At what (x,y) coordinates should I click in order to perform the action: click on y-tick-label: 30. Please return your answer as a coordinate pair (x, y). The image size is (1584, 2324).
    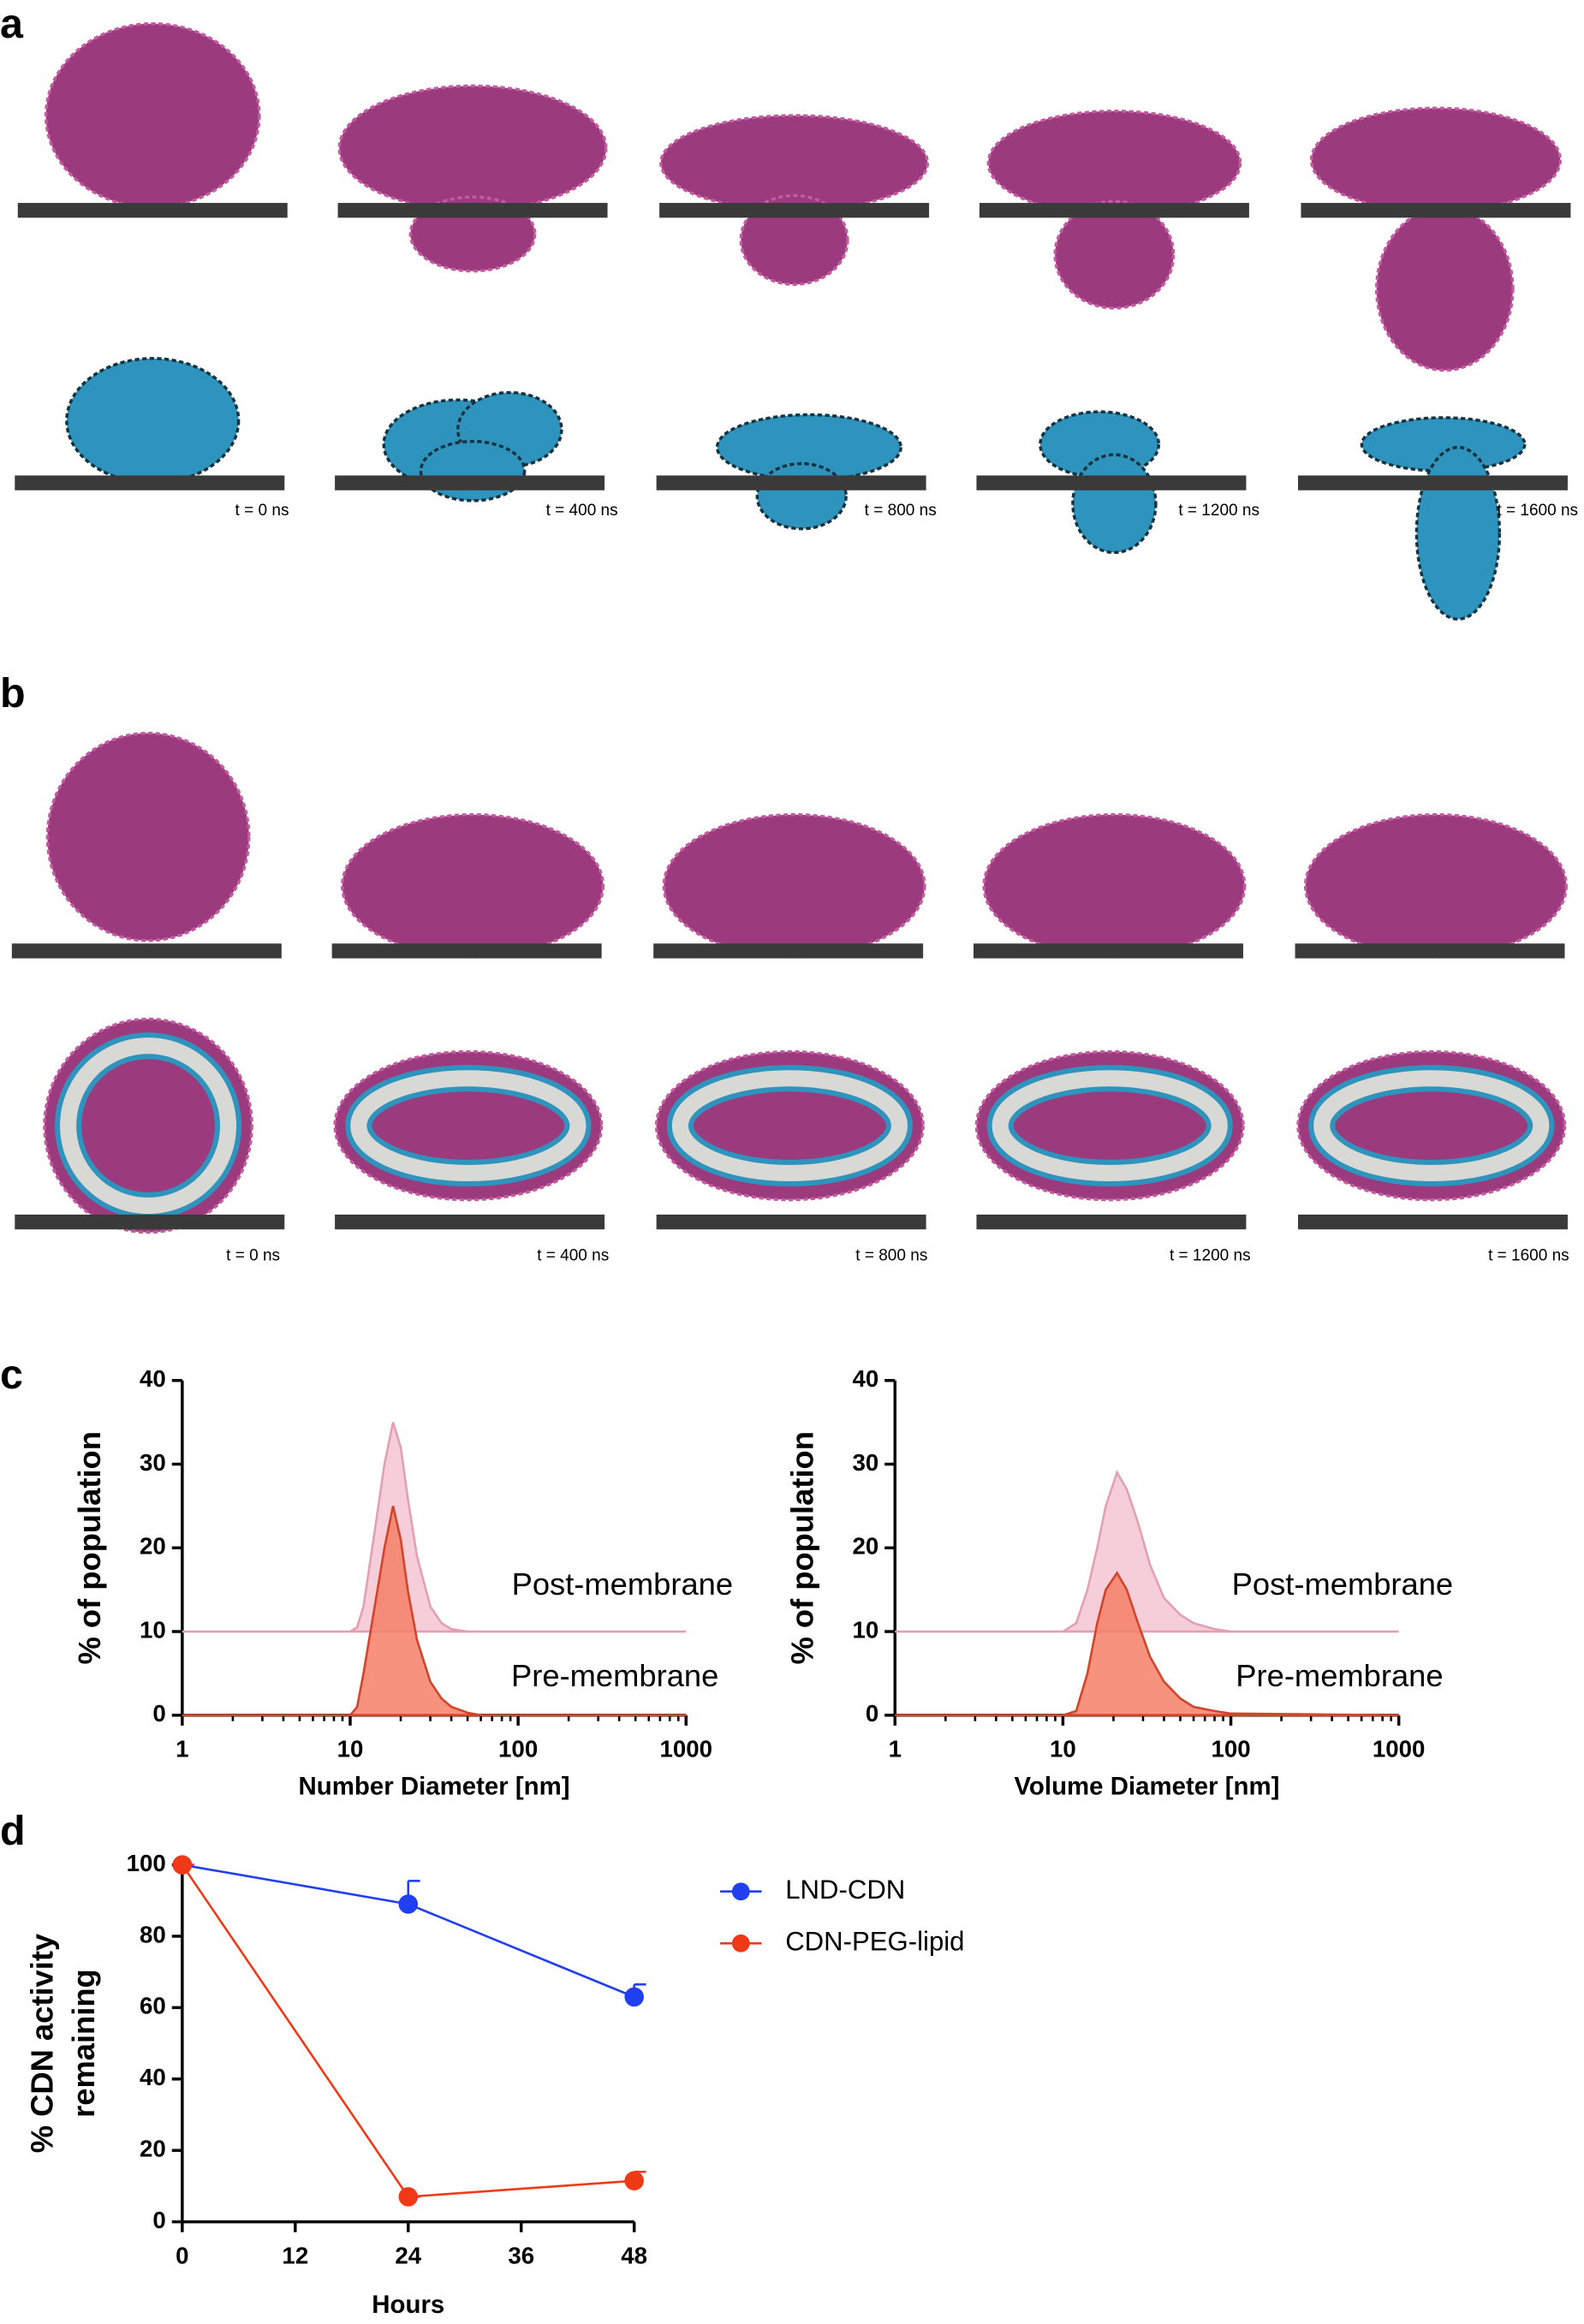
    Looking at the image, I should click on (865, 1462).